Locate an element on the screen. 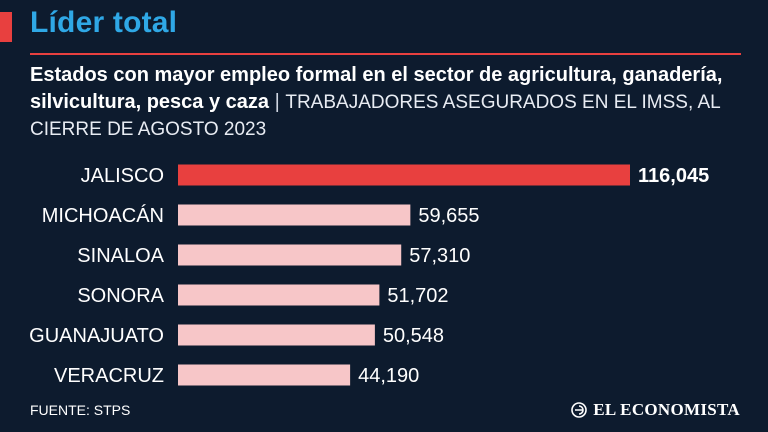 Image resolution: width=768 pixels, height=432 pixels. value-label: 44,190 is located at coordinates (388, 376).